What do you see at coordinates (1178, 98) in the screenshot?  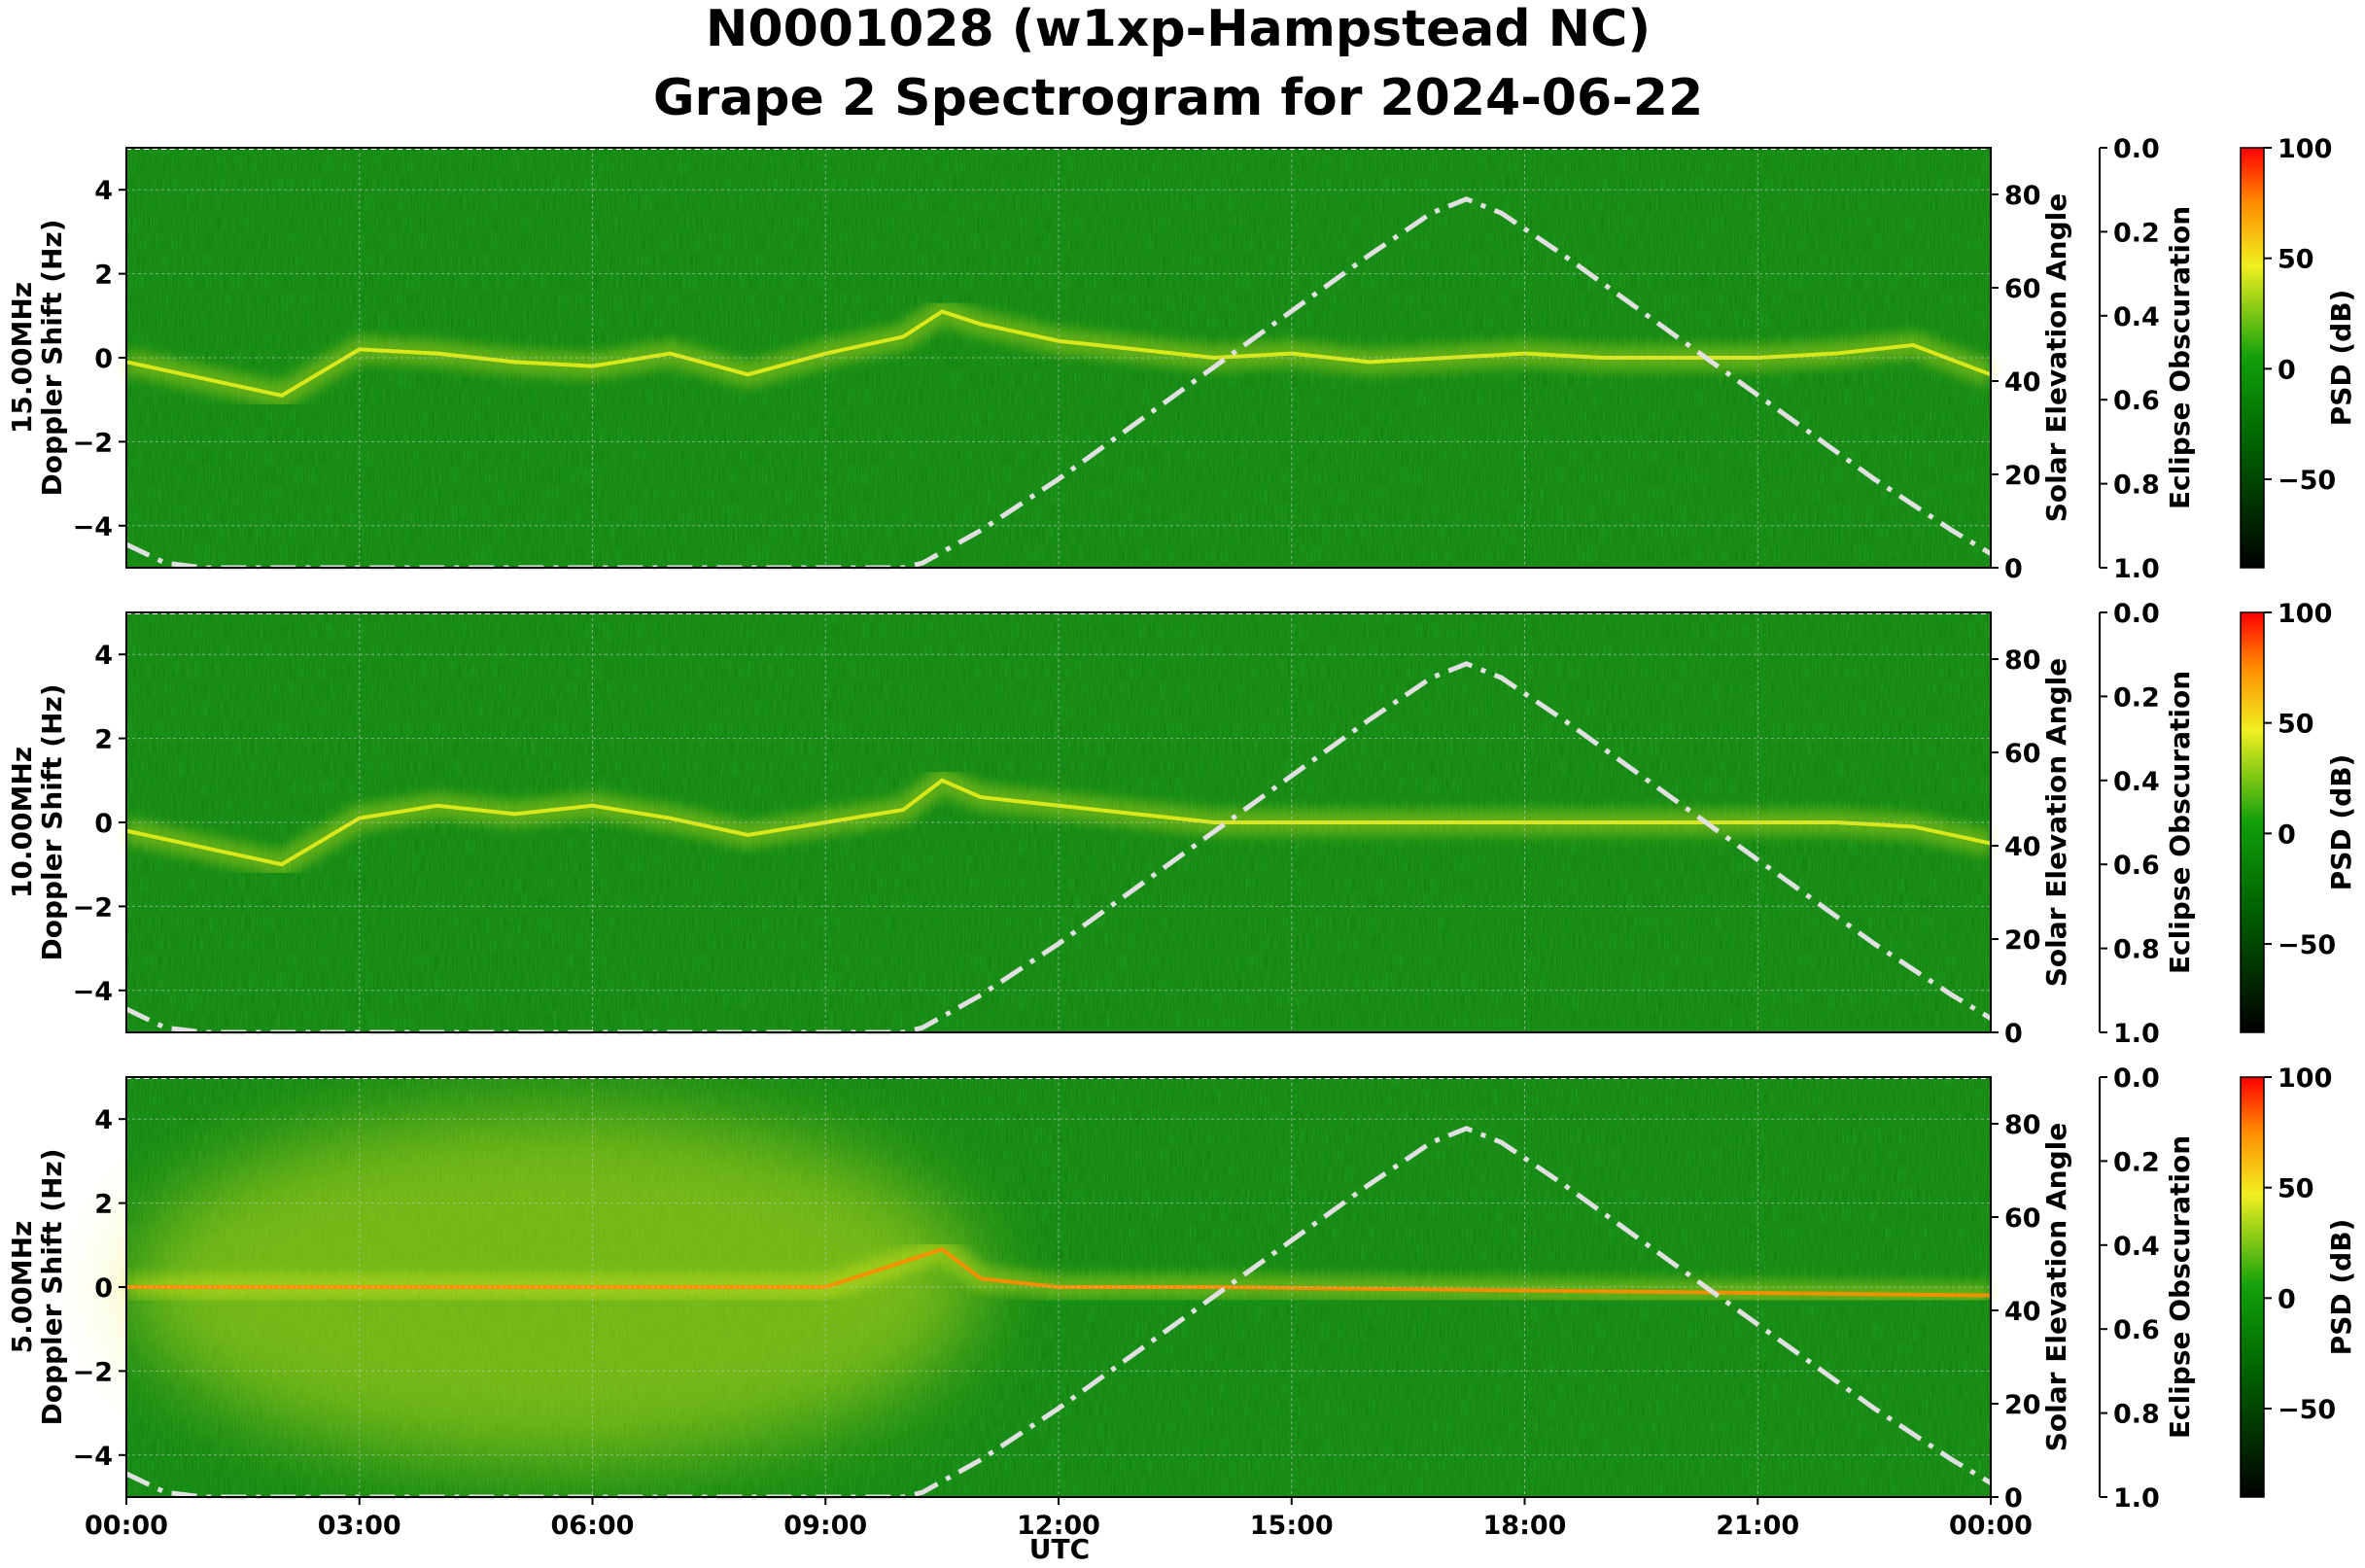 I see `figure-title-line2: Grape 2 Spectrogram for 2024-06-22` at bounding box center [1178, 98].